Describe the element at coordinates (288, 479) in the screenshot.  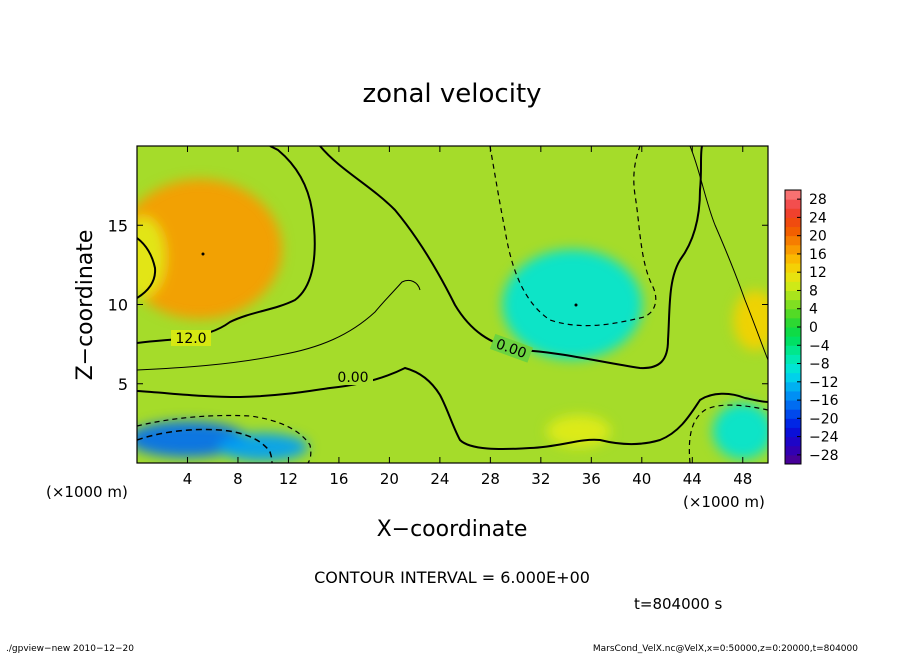
I see `x-tick-label: 12` at that location.